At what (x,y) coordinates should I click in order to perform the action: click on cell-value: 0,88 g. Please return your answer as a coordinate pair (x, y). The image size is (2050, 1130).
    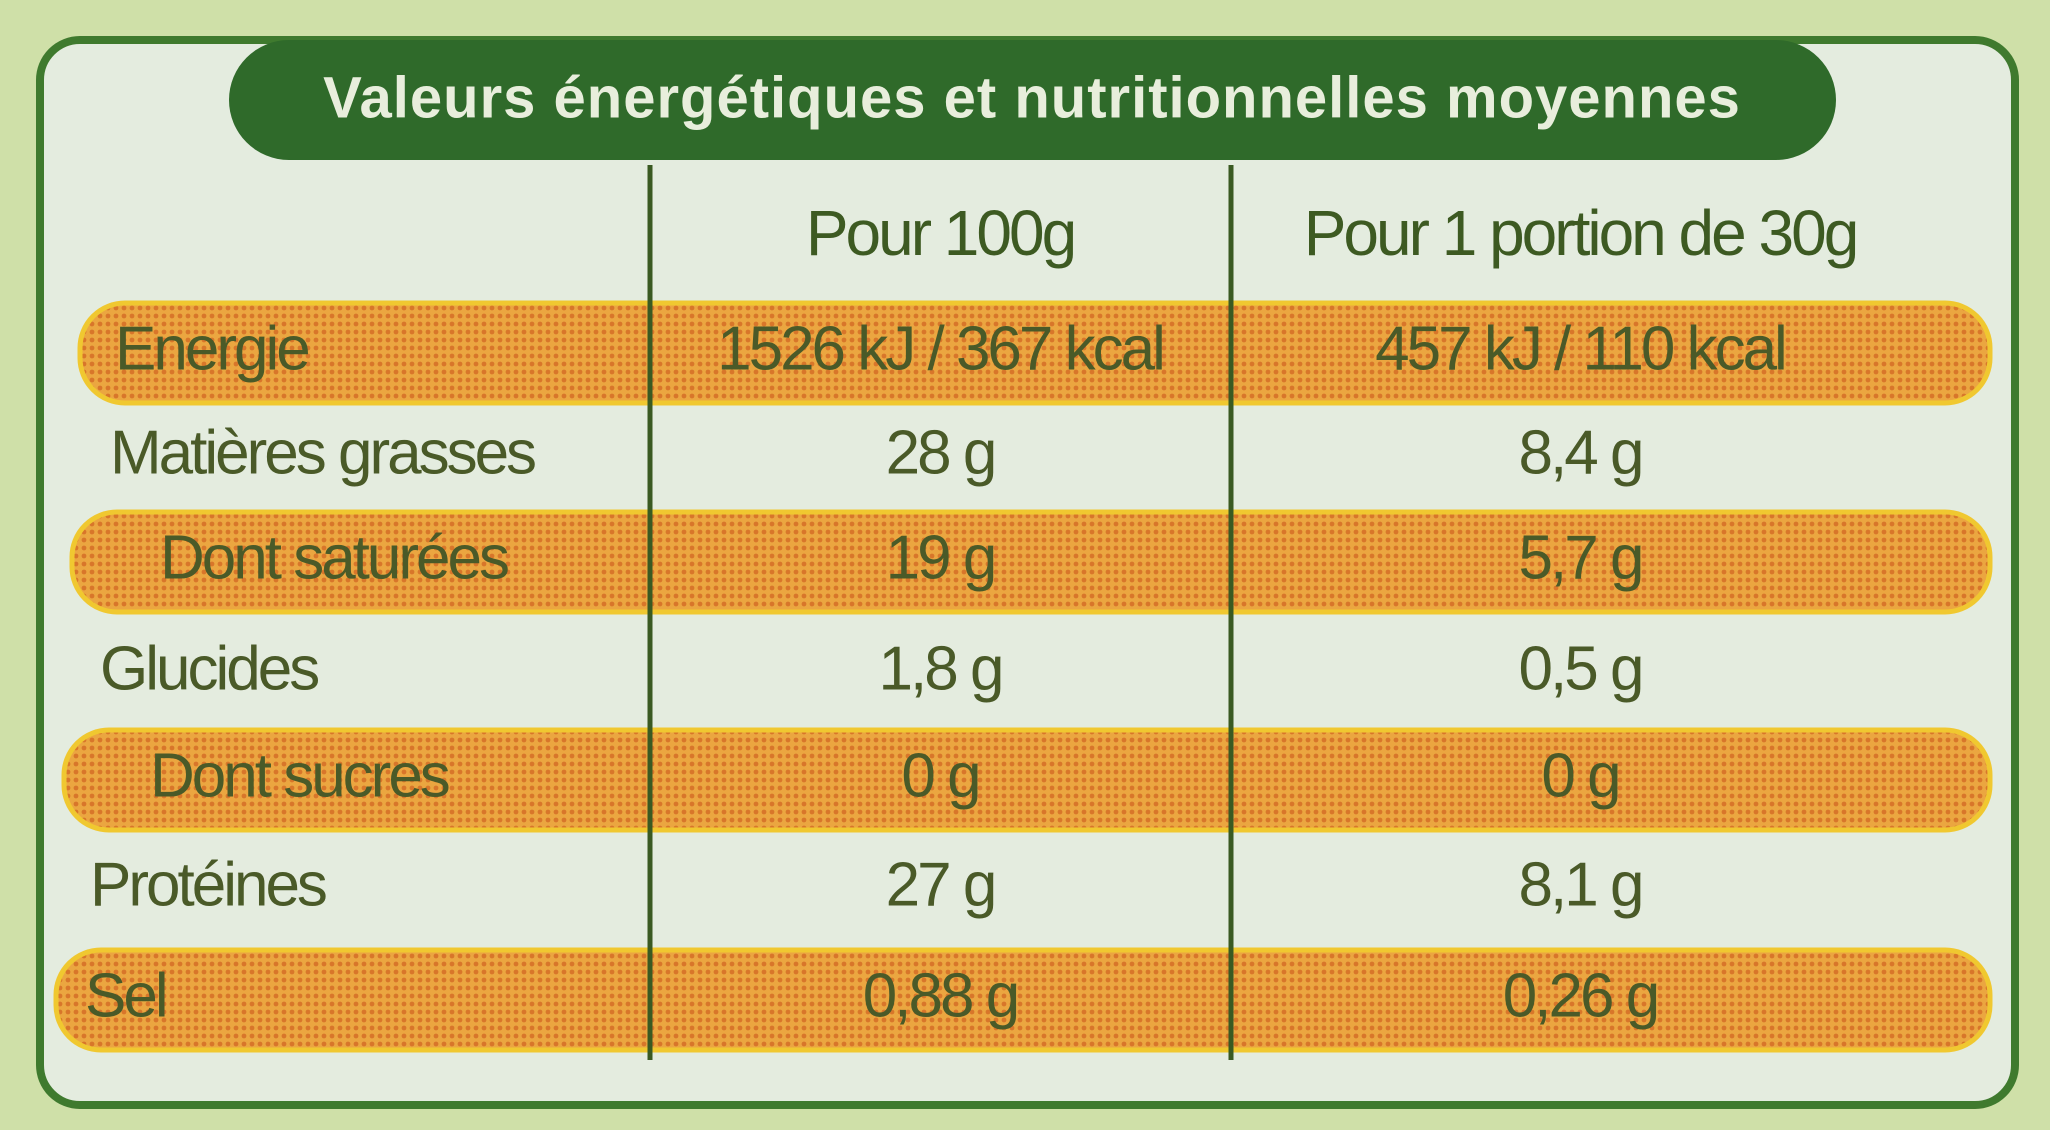
    Looking at the image, I should click on (940, 995).